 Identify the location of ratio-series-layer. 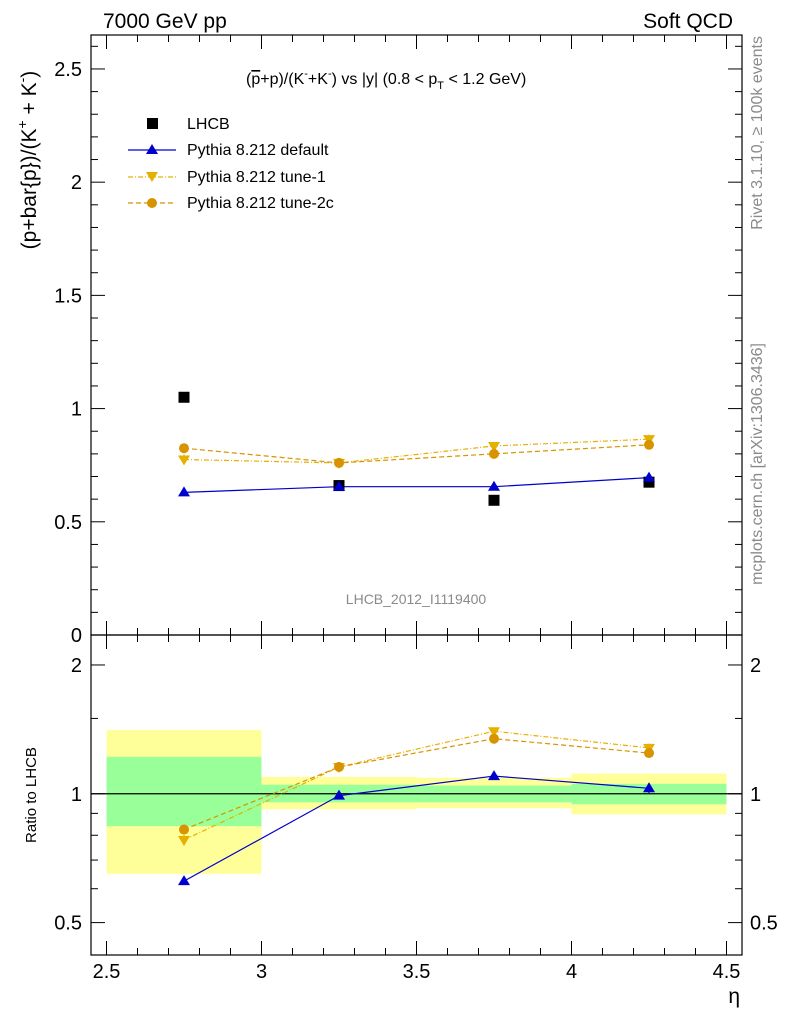
(416, 806).